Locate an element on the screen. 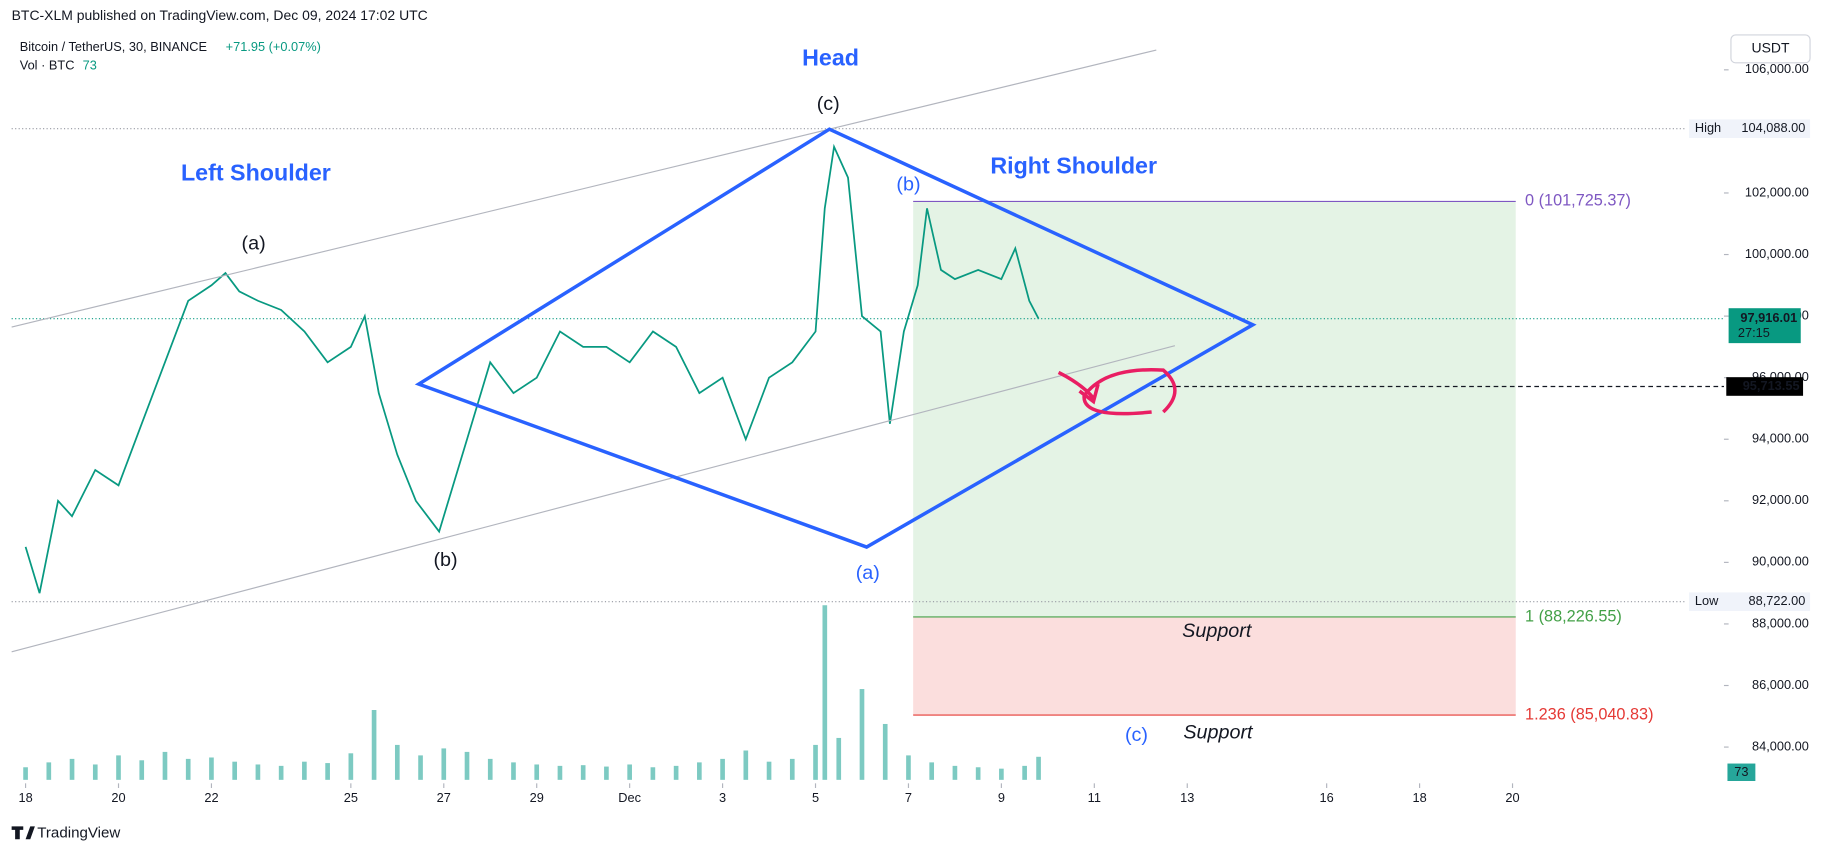  y-tick-label: 90,000.00 is located at coordinates (1780, 561).